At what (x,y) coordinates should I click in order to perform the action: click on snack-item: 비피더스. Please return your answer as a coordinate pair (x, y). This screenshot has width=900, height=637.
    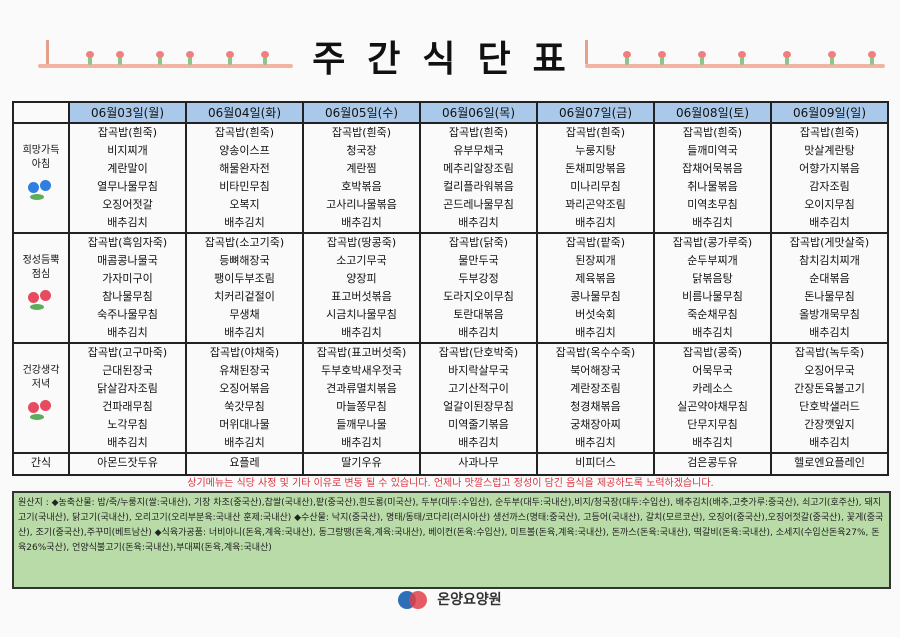
    Looking at the image, I should click on (595, 464).